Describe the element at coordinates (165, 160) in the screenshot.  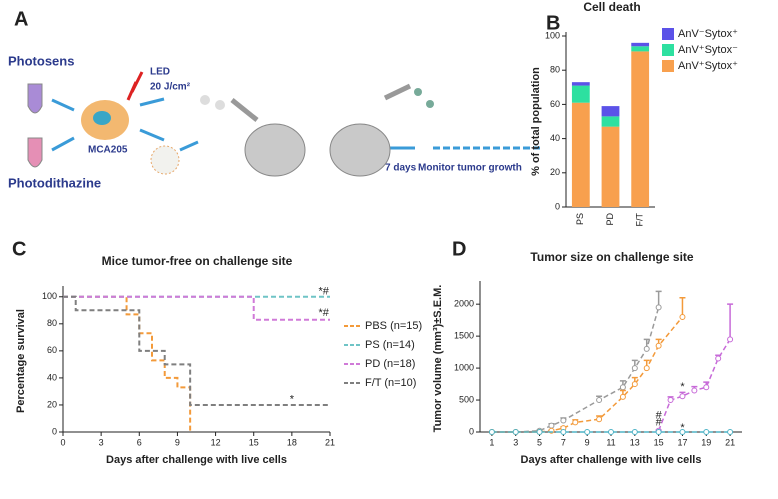
I see `dead-cell` at that location.